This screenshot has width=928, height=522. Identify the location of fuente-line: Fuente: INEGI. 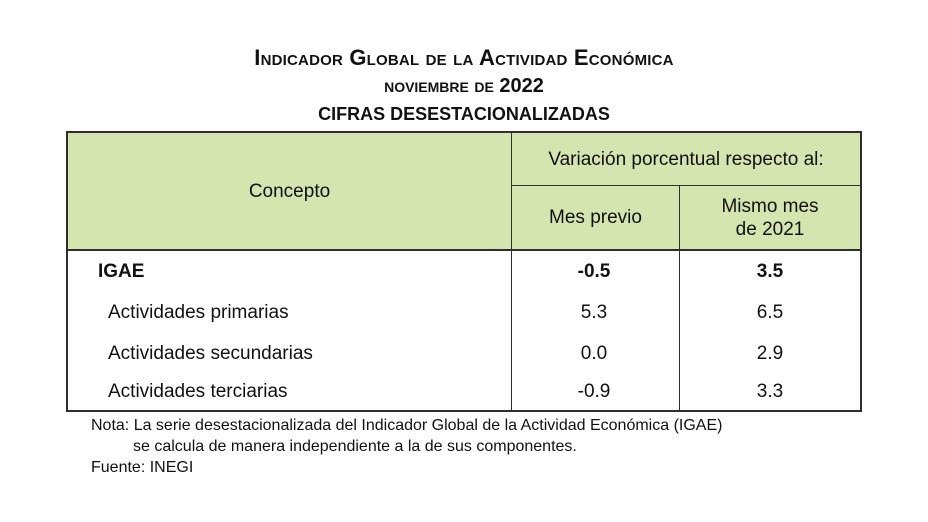
(142, 467).